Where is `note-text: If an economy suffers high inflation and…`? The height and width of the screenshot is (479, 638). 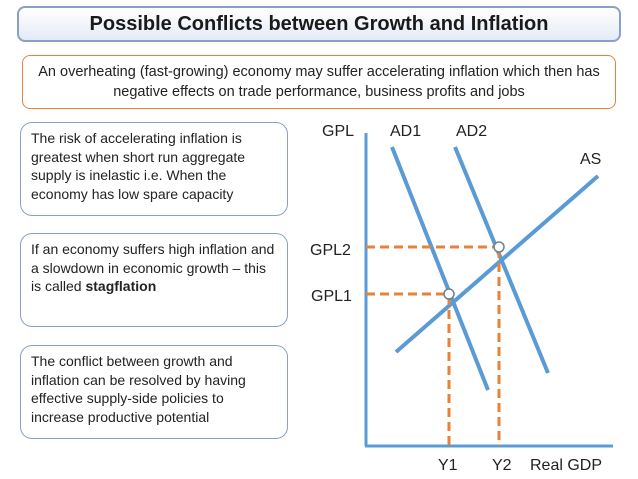 note-text: If an economy suffers high inflation and… is located at coordinates (153, 267).